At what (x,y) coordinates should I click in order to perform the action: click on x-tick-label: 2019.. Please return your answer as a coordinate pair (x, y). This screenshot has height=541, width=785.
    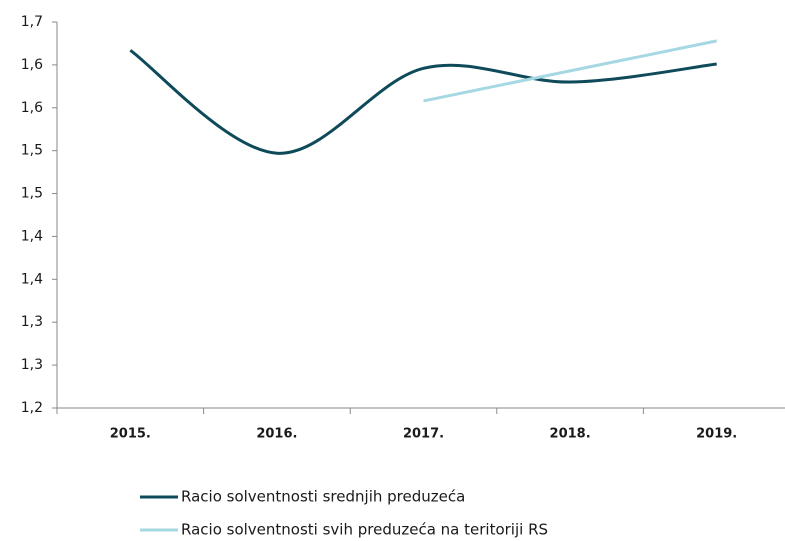
    Looking at the image, I should click on (716, 434).